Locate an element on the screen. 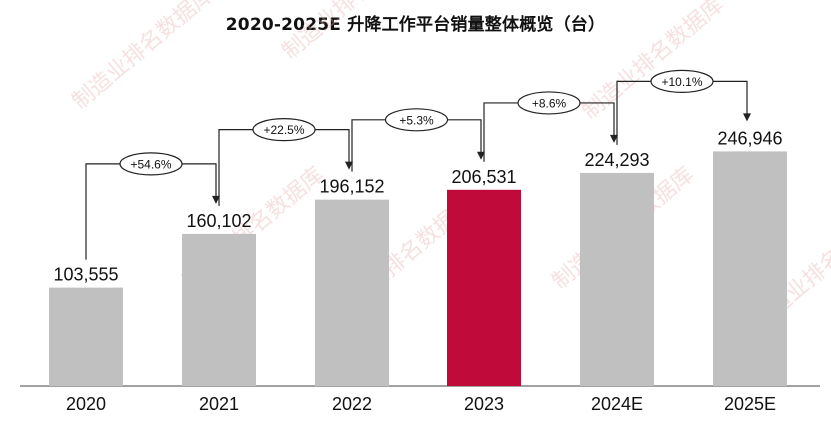  value-label-2024E: 224,293 is located at coordinates (616, 160).